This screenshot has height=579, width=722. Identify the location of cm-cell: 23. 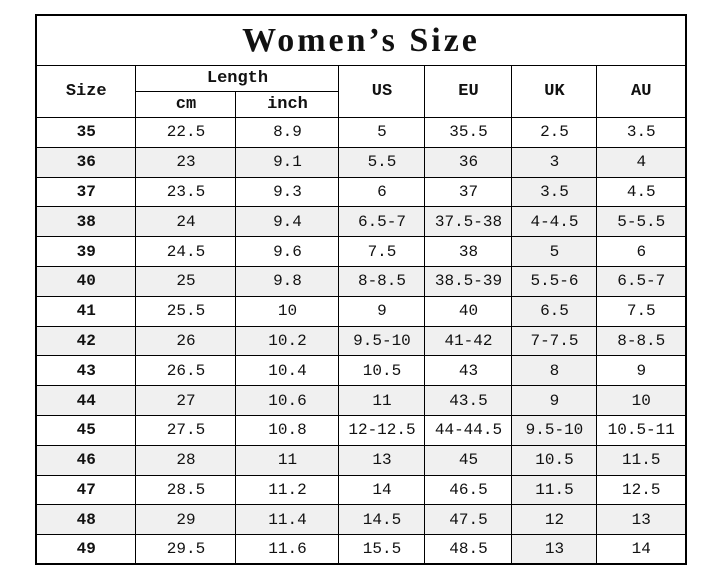
(186, 162).